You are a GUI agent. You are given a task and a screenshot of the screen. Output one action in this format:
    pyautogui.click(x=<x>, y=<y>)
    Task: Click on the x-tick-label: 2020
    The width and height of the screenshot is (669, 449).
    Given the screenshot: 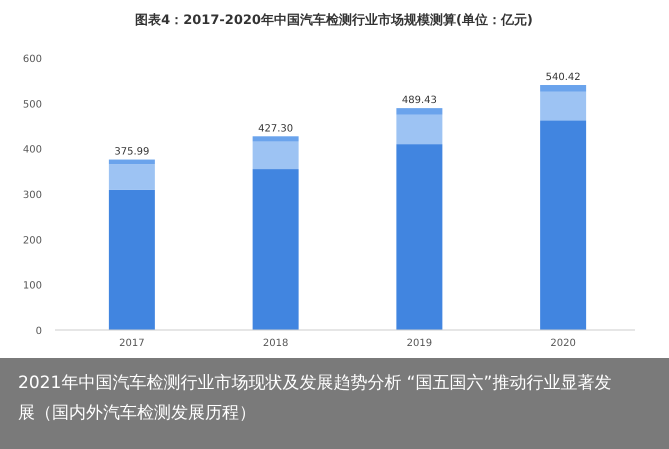 What is the action you would take?
    pyautogui.click(x=563, y=343)
    